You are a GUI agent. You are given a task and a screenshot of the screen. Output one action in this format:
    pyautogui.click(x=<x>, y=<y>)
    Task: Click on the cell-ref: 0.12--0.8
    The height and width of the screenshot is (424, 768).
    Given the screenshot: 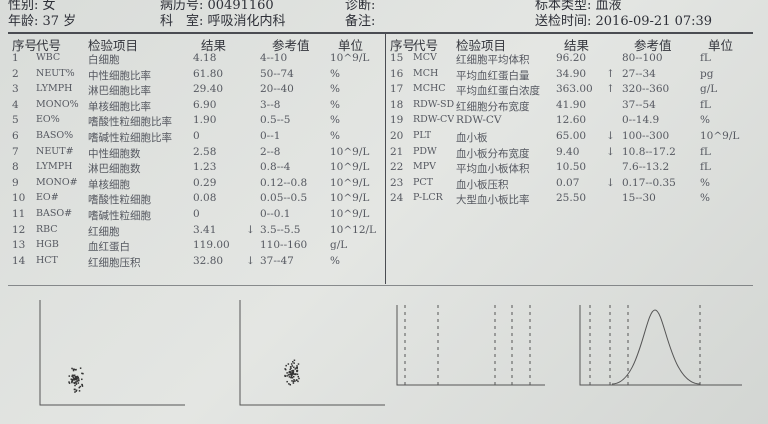 What is the action you would take?
    pyautogui.click(x=284, y=182)
    